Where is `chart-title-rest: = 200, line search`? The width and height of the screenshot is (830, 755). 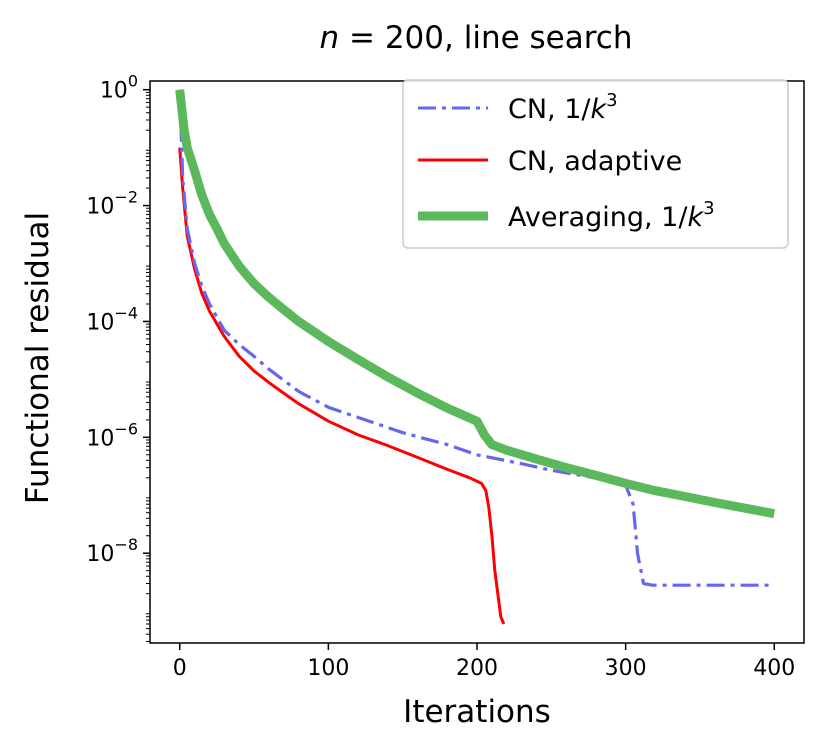
chart-title-rest: = 200, line search is located at coordinates (485, 38).